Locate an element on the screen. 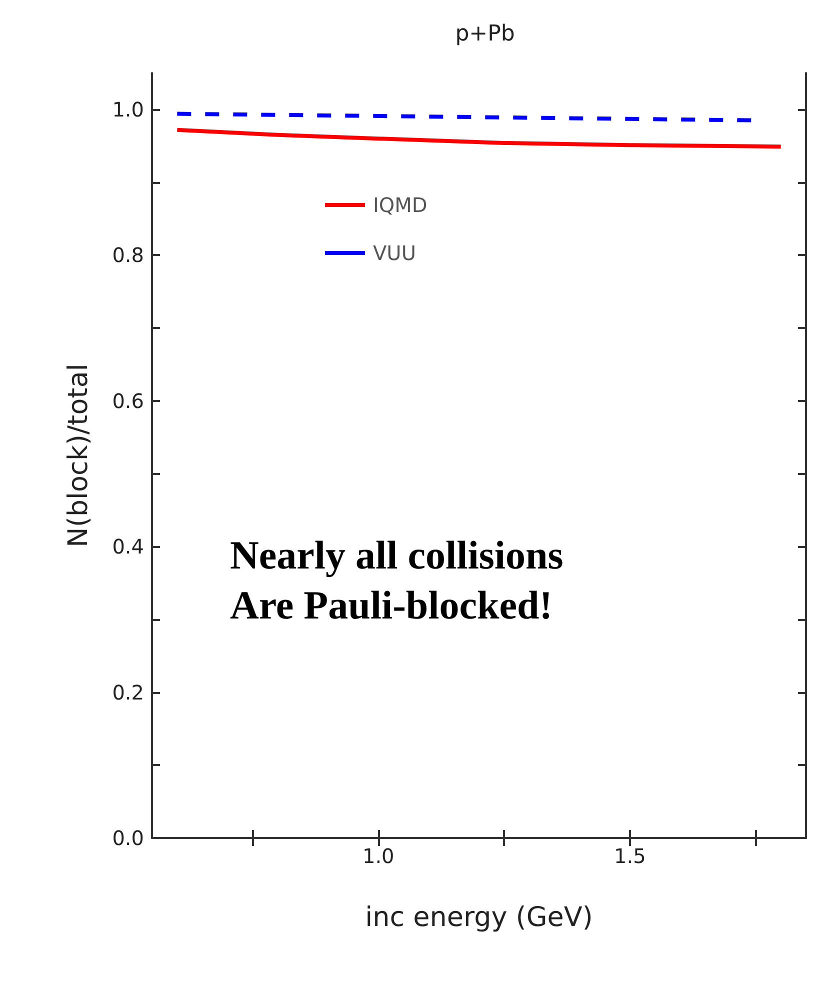 The width and height of the screenshot is (816, 997). y-tick-label: 0.8 is located at coordinates (128, 255).